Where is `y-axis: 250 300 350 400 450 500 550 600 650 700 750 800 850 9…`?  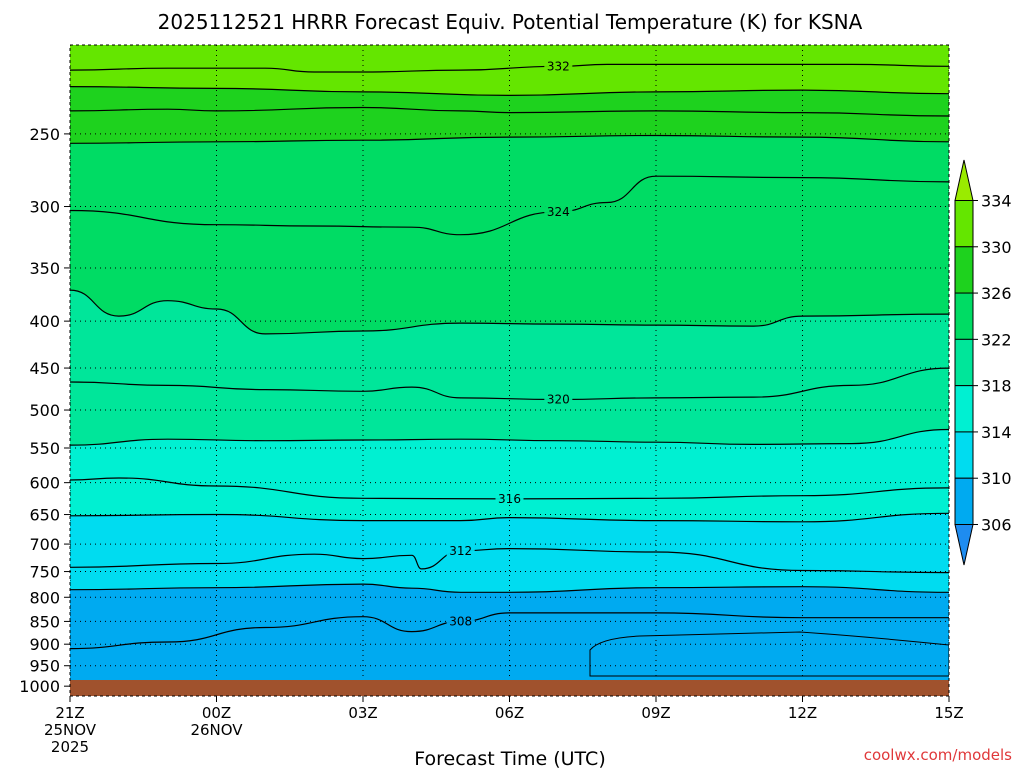
y-axis: 250 300 350 400 450 500 550 600 650 700 750 800 850 9… is located at coordinates (44, 410).